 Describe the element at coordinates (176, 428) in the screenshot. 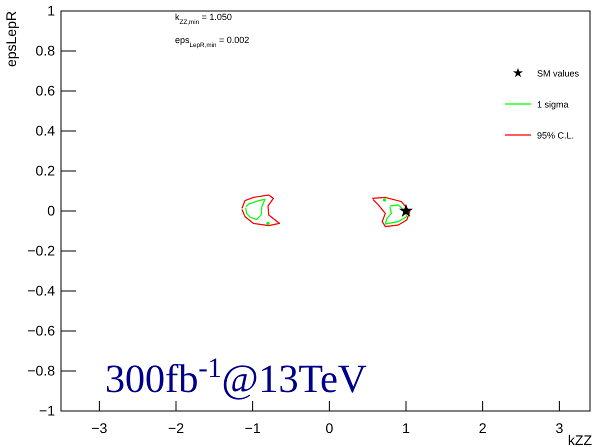

I see `x-tick-label: −2` at that location.